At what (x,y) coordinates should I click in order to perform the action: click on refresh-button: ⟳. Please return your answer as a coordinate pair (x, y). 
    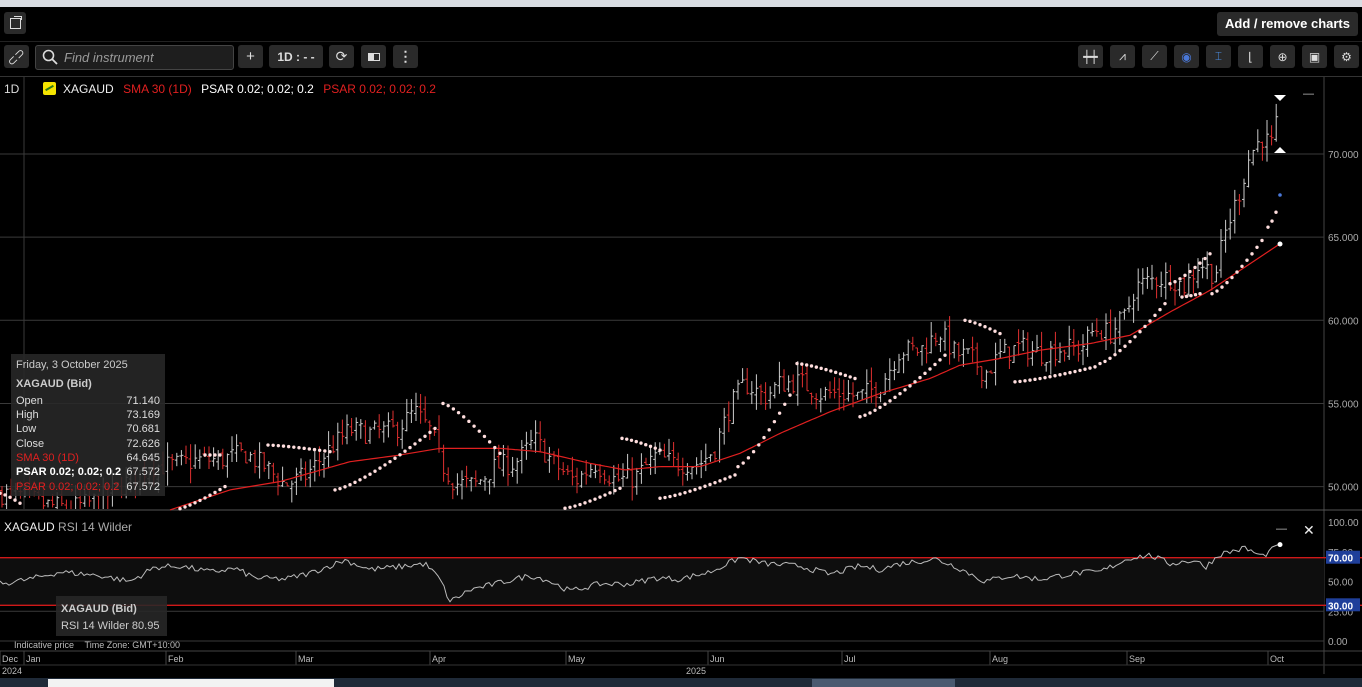
    Looking at the image, I should click on (341, 56).